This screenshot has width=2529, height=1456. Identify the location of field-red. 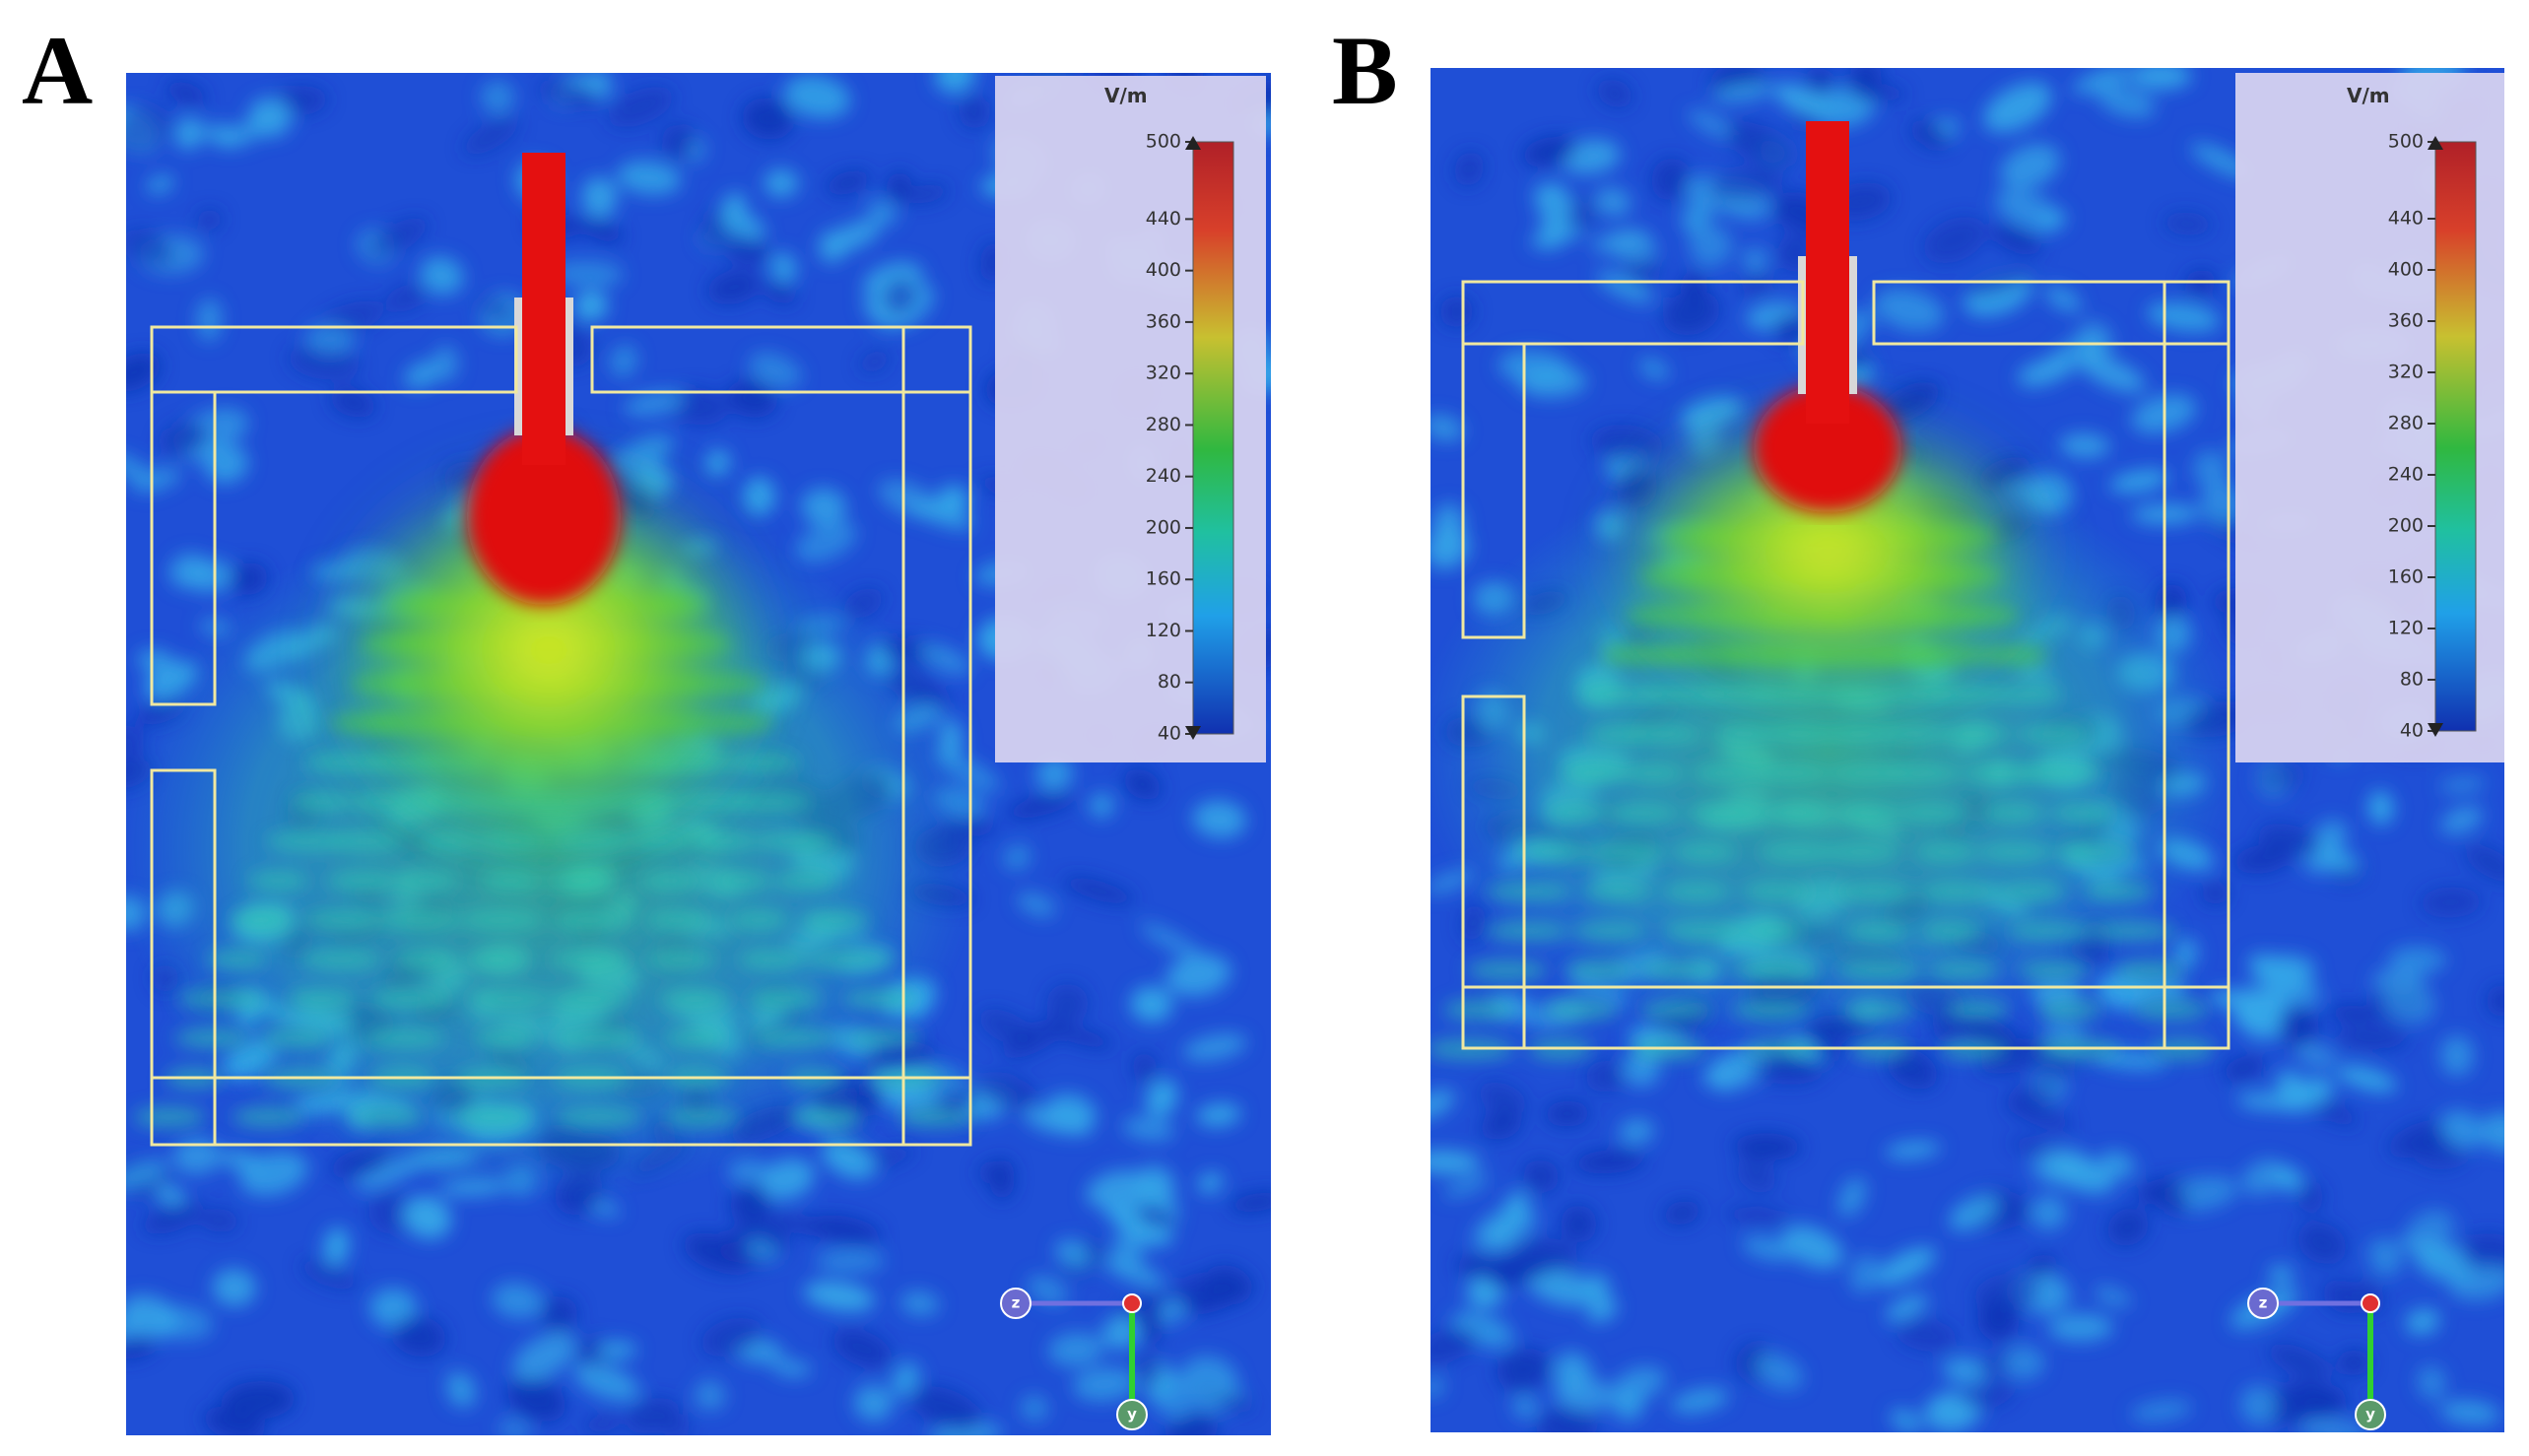
(544, 516).